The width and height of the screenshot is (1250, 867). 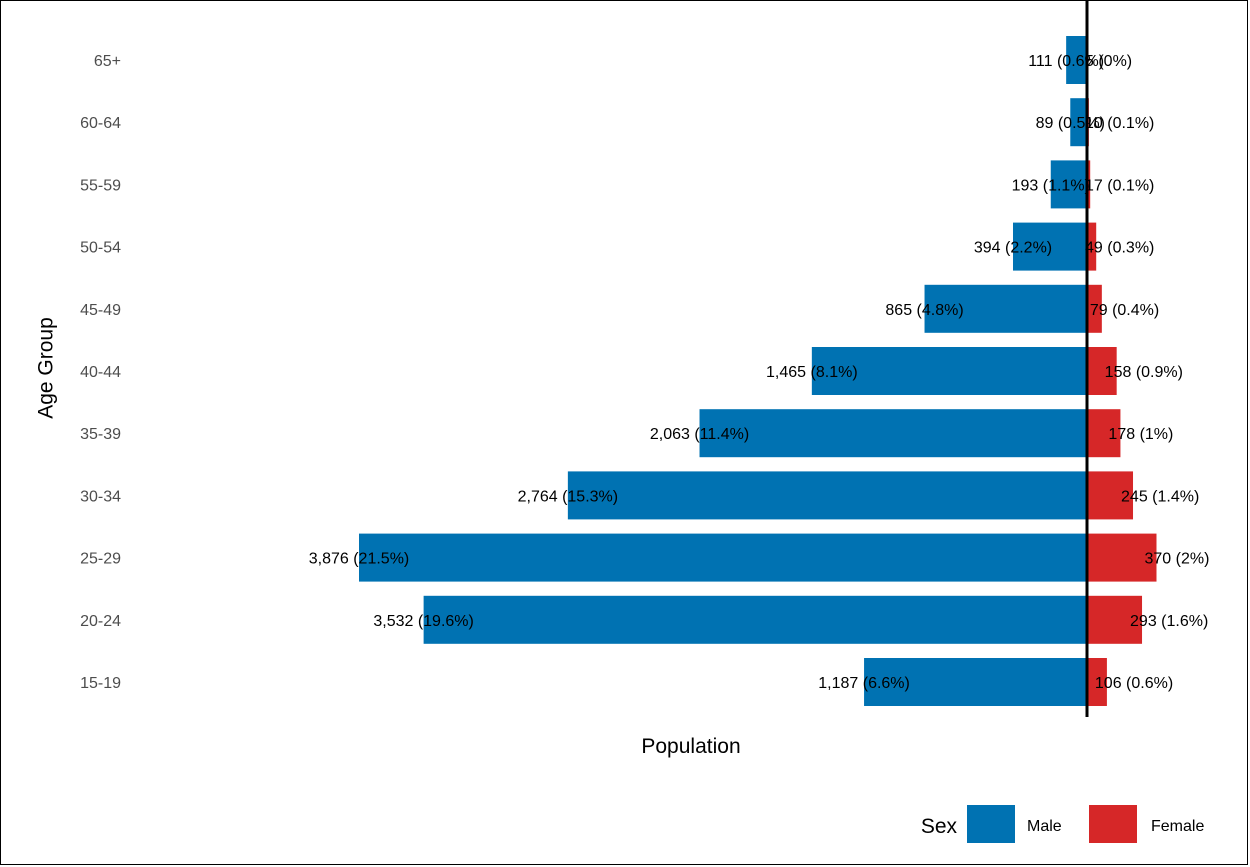 I want to click on data-label-female-45-49: 79 (0.4%), so click(x=1124, y=310).